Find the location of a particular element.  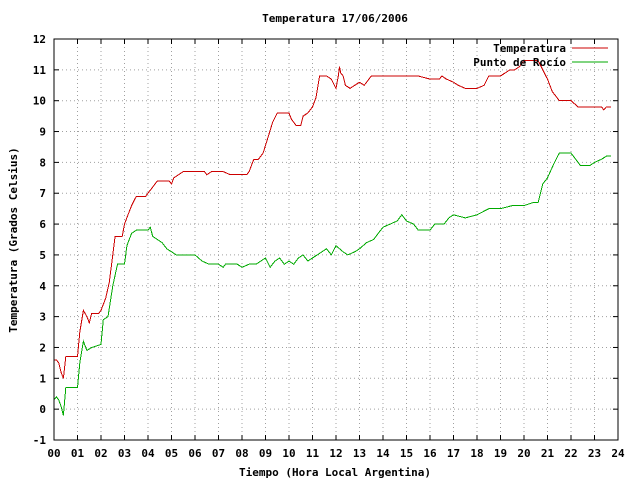

x-tick-label: 23 is located at coordinates (594, 453).